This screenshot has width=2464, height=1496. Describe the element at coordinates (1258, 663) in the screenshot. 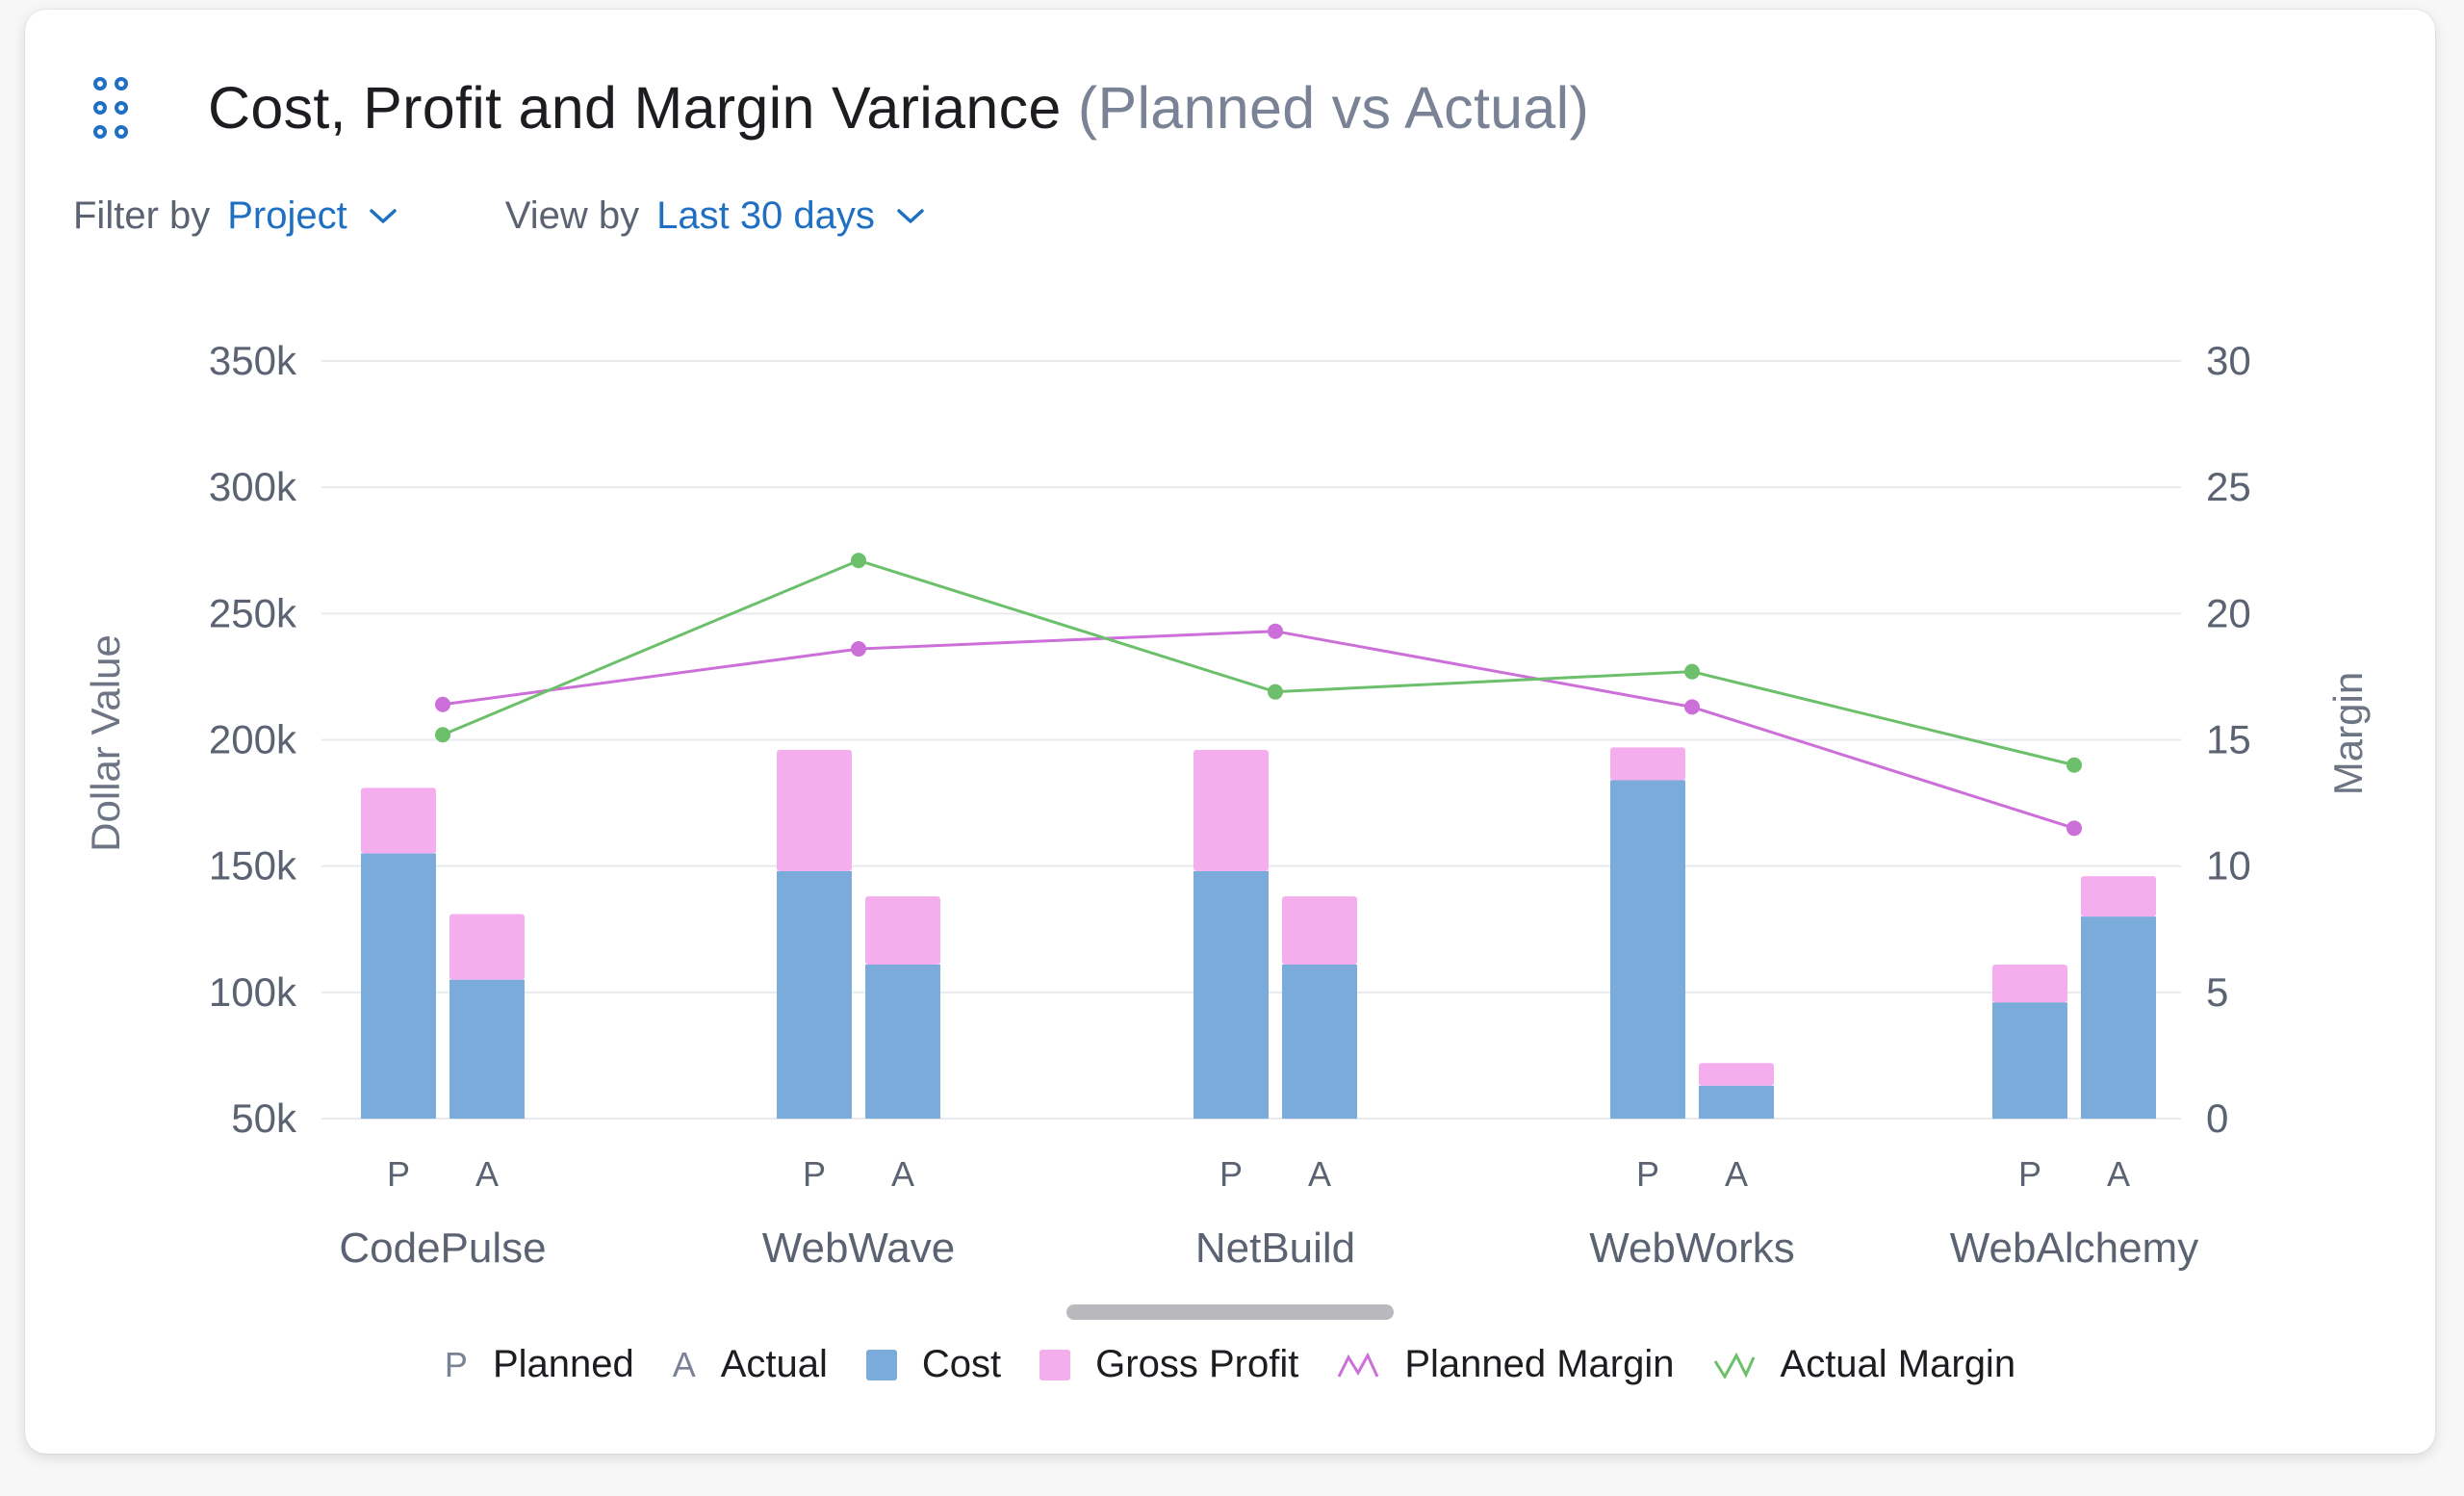

I see `actual-margin-line` at that location.